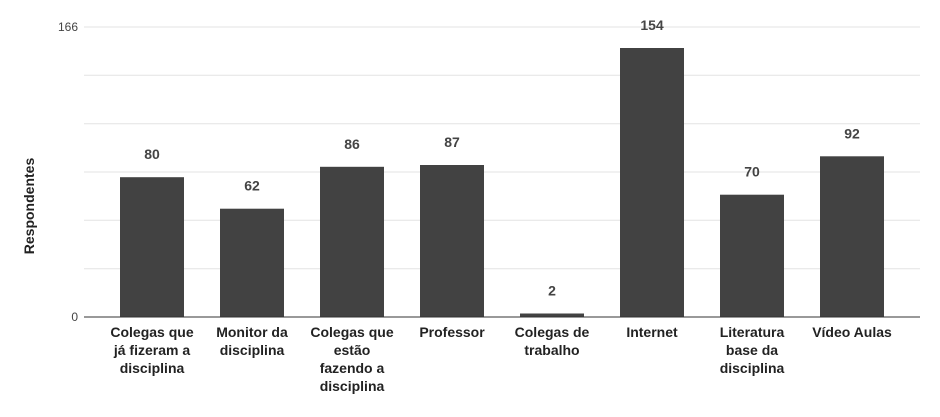  What do you see at coordinates (552, 291) in the screenshot?
I see `data-label: 2` at bounding box center [552, 291].